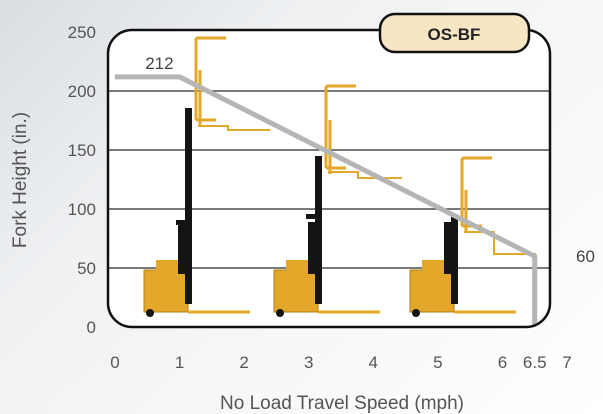 This screenshot has width=603, height=414. Describe the element at coordinates (82, 150) in the screenshot. I see `y-tick-label: 150` at that location.